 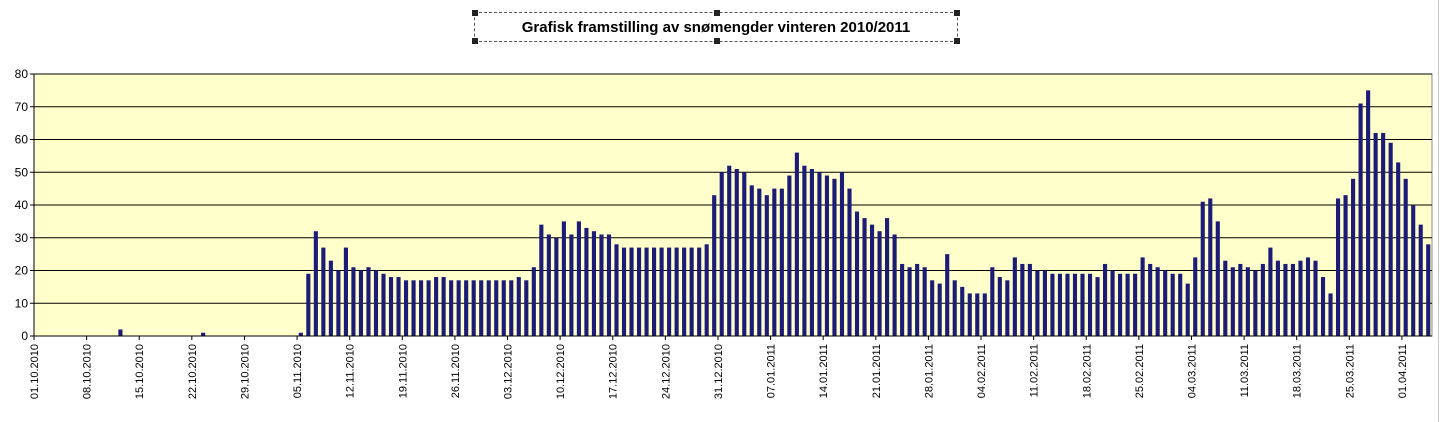 What do you see at coordinates (351, 371) in the screenshot?
I see `x-tick-label: 12.11.2010` at bounding box center [351, 371].